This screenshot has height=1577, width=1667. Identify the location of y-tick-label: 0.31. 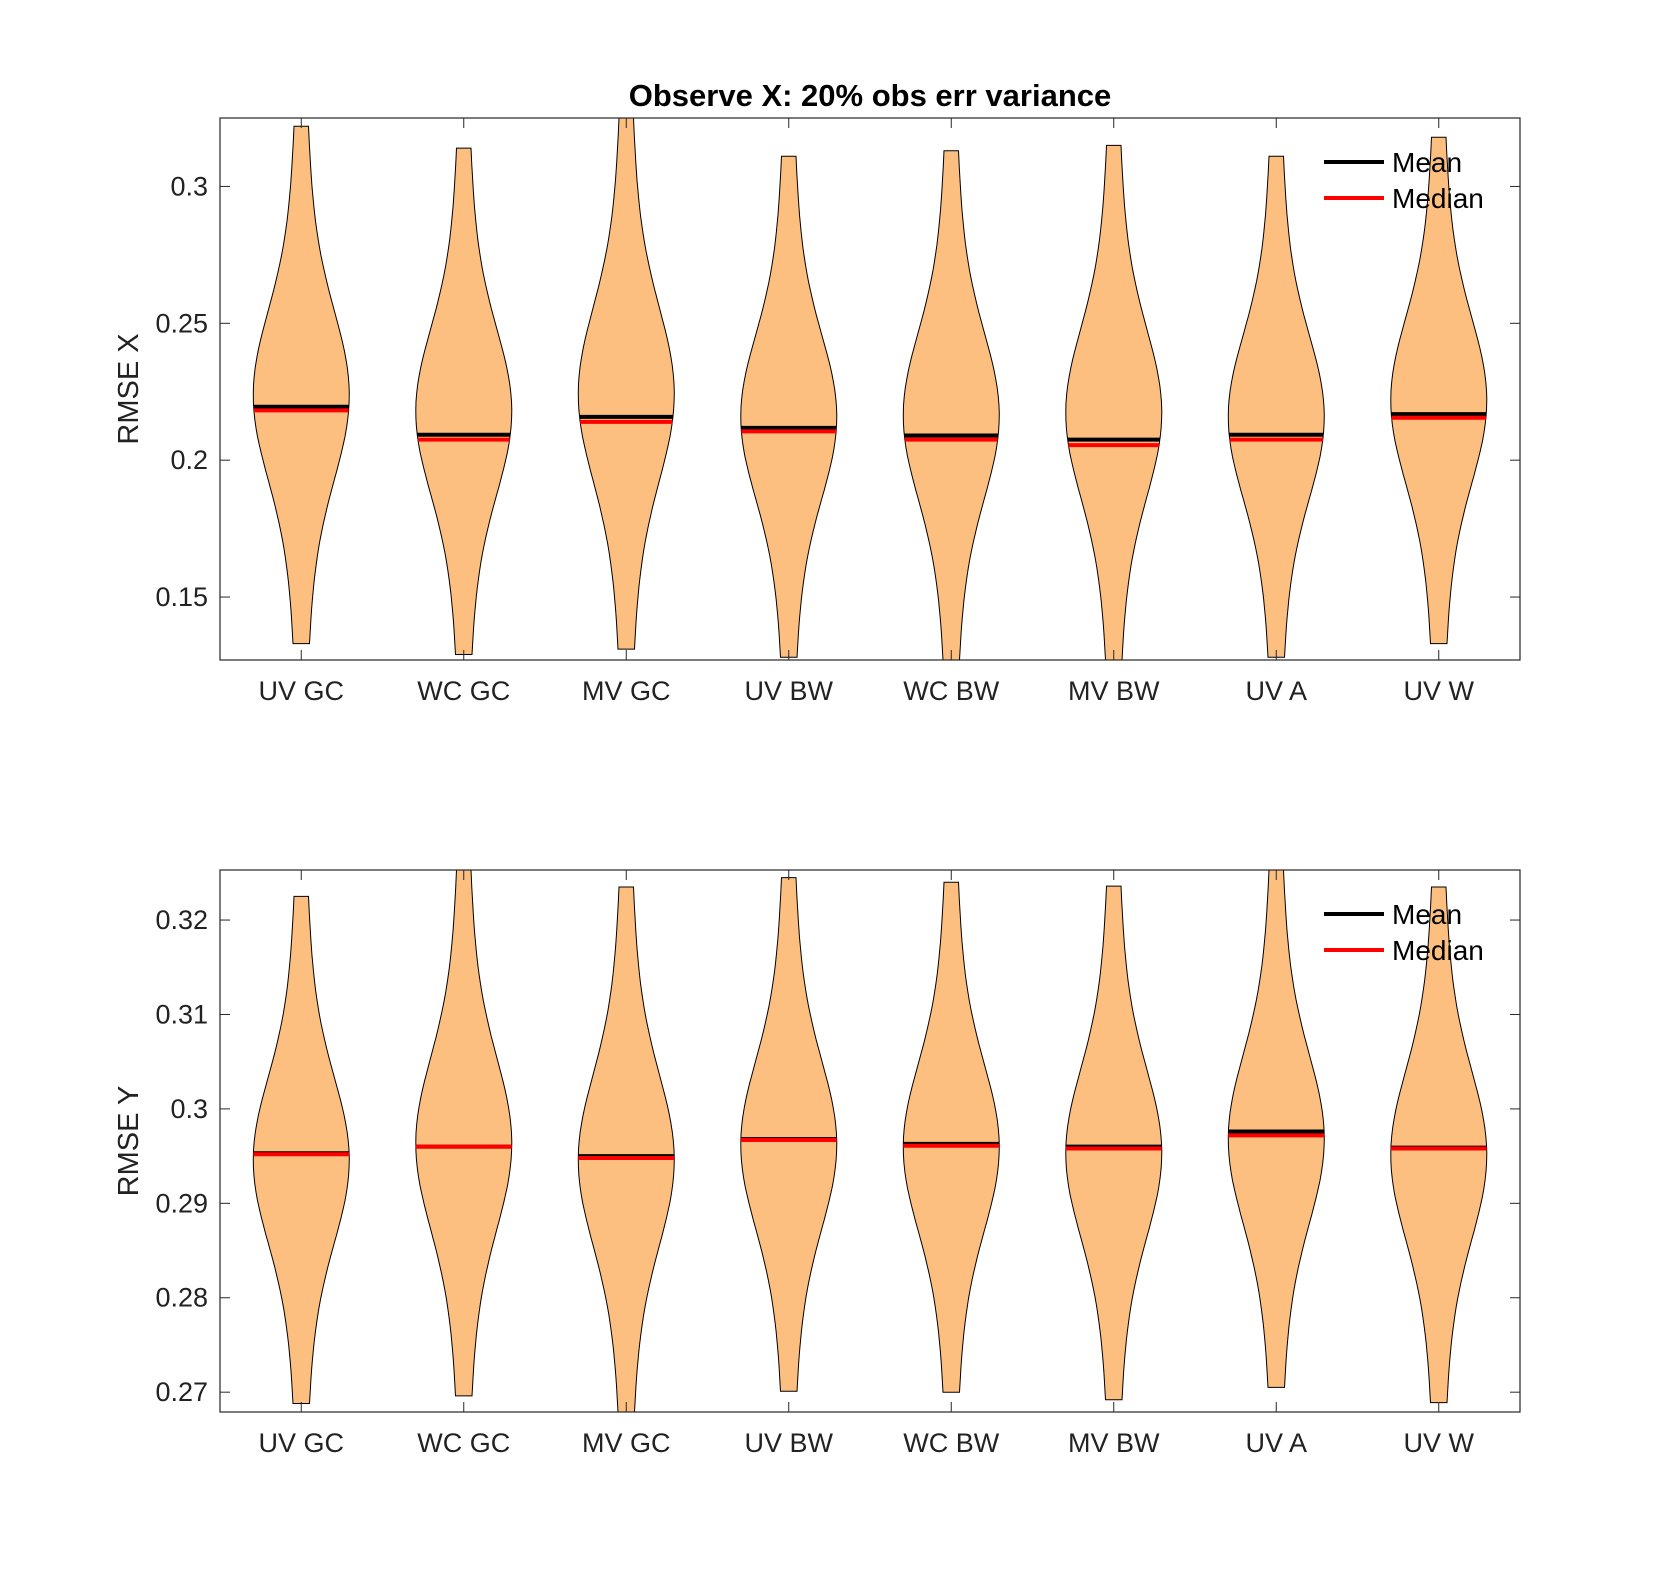
(181, 1014).